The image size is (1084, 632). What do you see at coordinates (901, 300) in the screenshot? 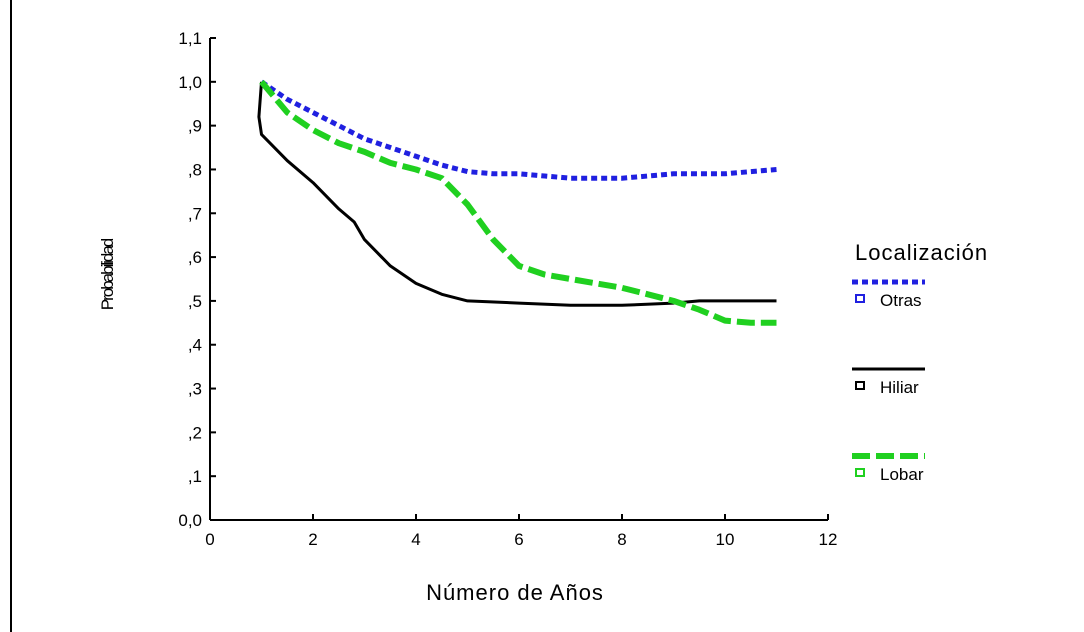
I see `legend-label-otras: Otras` at bounding box center [901, 300].